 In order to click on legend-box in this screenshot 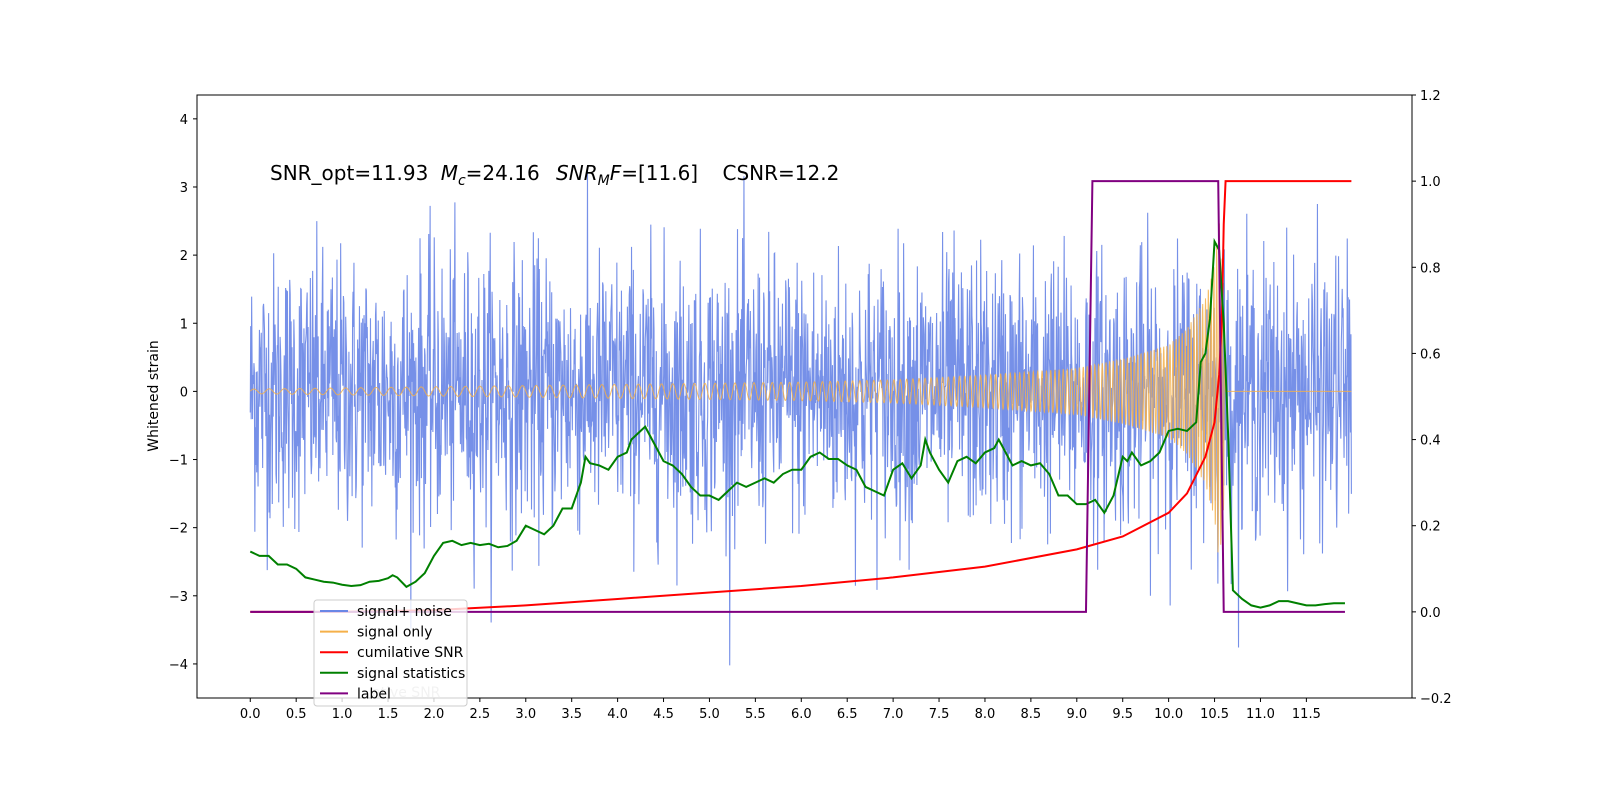, I will do `click(390, 653)`.